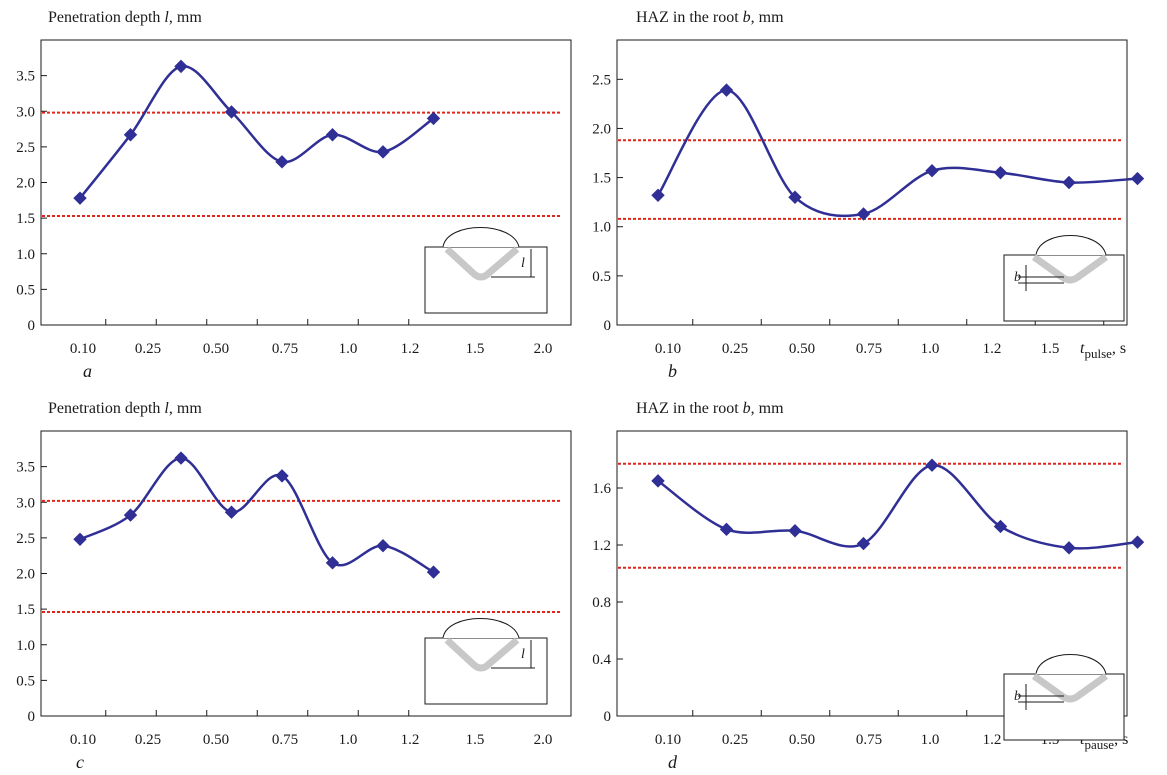  I want to click on inset-dimension-label: l, so click(523, 654).